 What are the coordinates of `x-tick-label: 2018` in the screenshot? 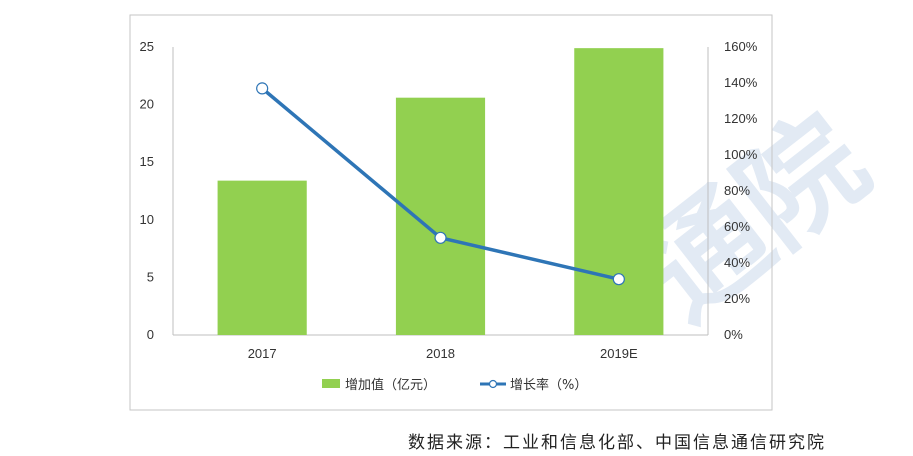 It's located at (440, 353).